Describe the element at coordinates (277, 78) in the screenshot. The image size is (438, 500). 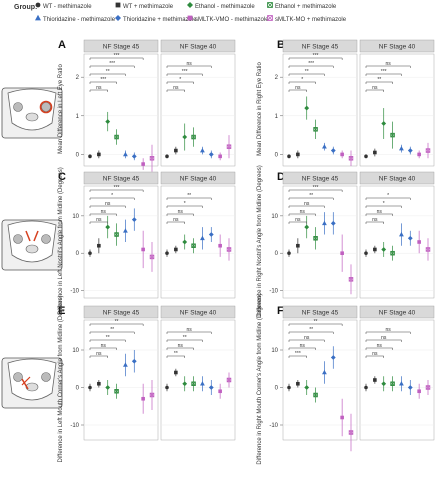
I see `y-tick-label: 2` at that location.